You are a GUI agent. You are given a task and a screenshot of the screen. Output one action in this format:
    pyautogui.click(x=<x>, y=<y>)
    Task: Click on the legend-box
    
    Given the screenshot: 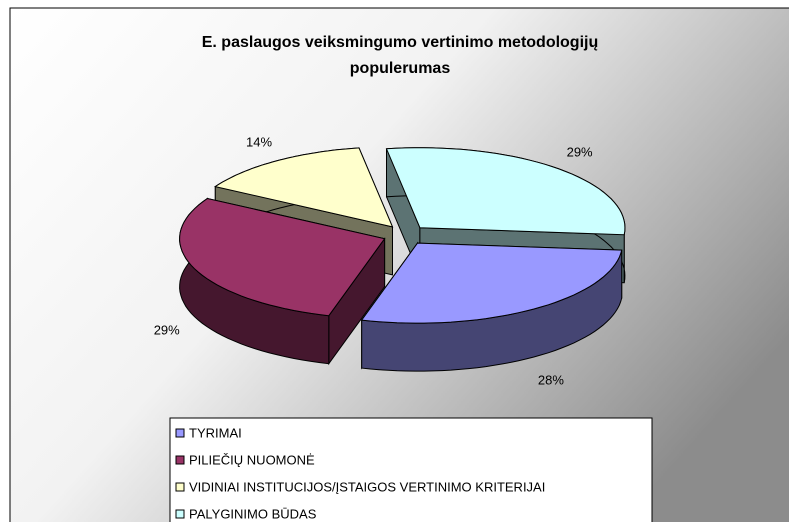 What is the action you would take?
    pyautogui.click(x=411, y=469)
    